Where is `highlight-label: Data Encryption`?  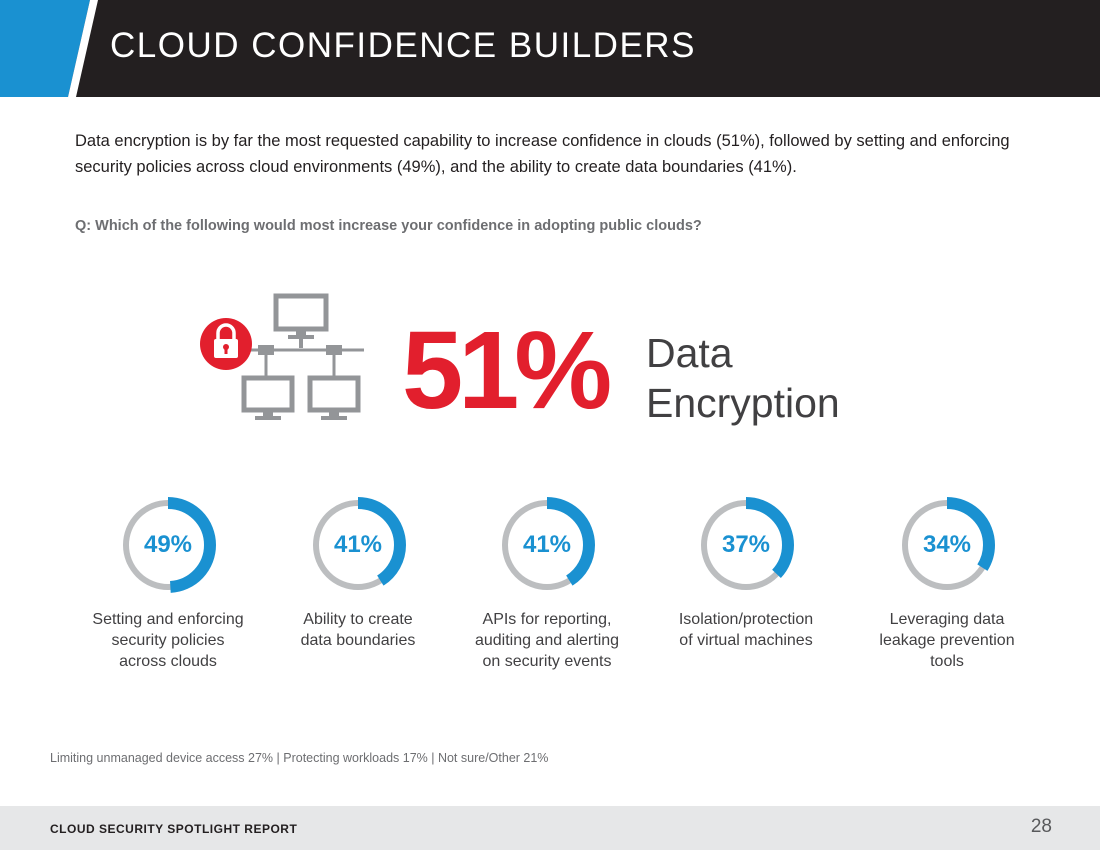 highlight-label: Data Encryption is located at coordinates (743, 378).